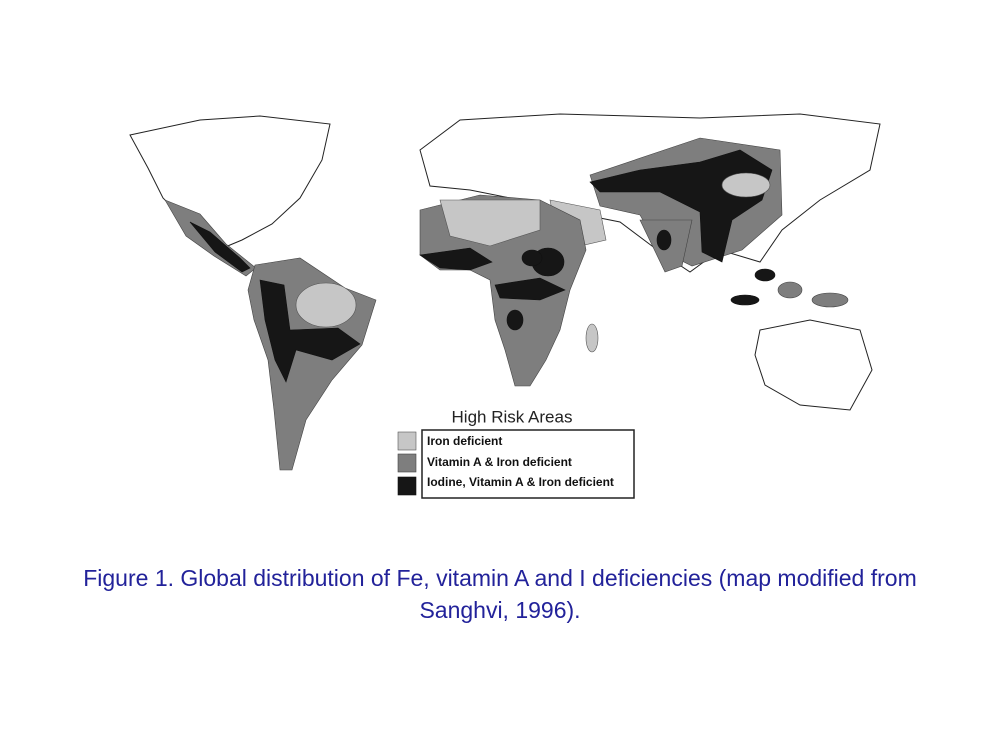 The width and height of the screenshot is (1000, 750). I want to click on madagascar, so click(592, 338).